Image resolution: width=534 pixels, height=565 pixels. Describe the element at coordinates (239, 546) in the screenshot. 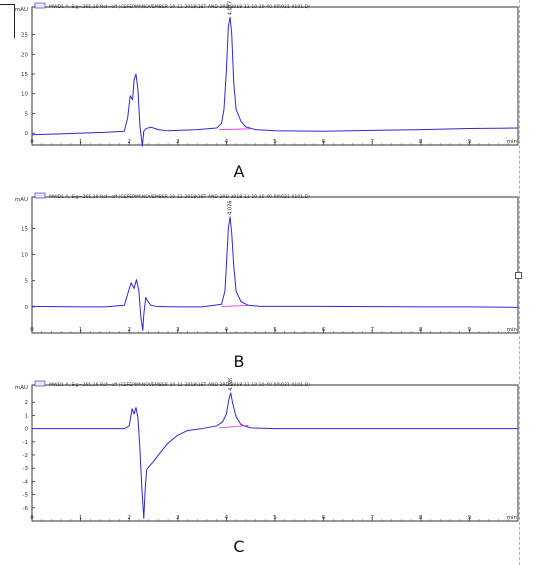

I see `caption-c: C` at that location.